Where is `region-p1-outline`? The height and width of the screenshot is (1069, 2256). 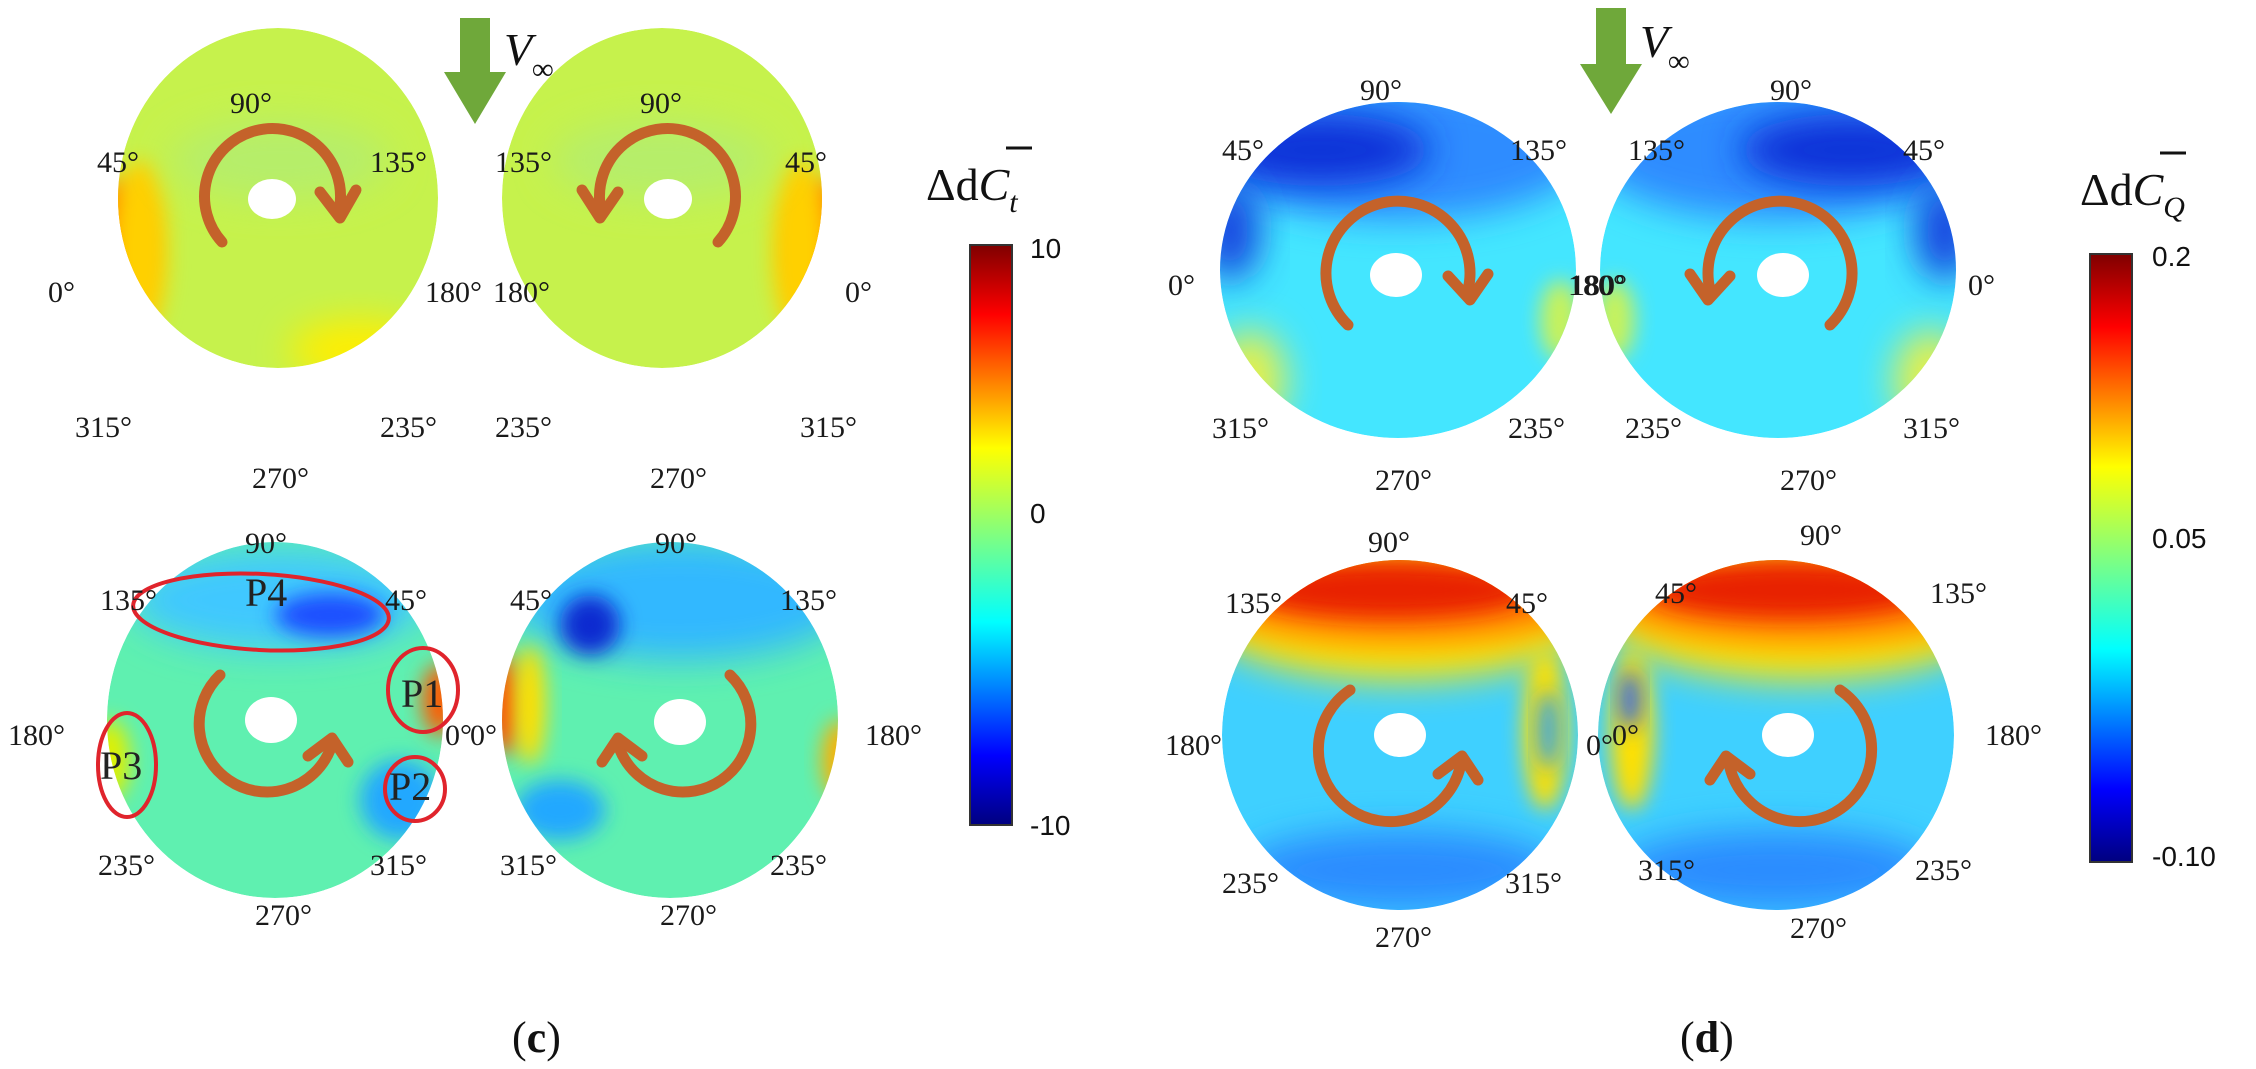 region-p1-outline is located at coordinates (423, 690).